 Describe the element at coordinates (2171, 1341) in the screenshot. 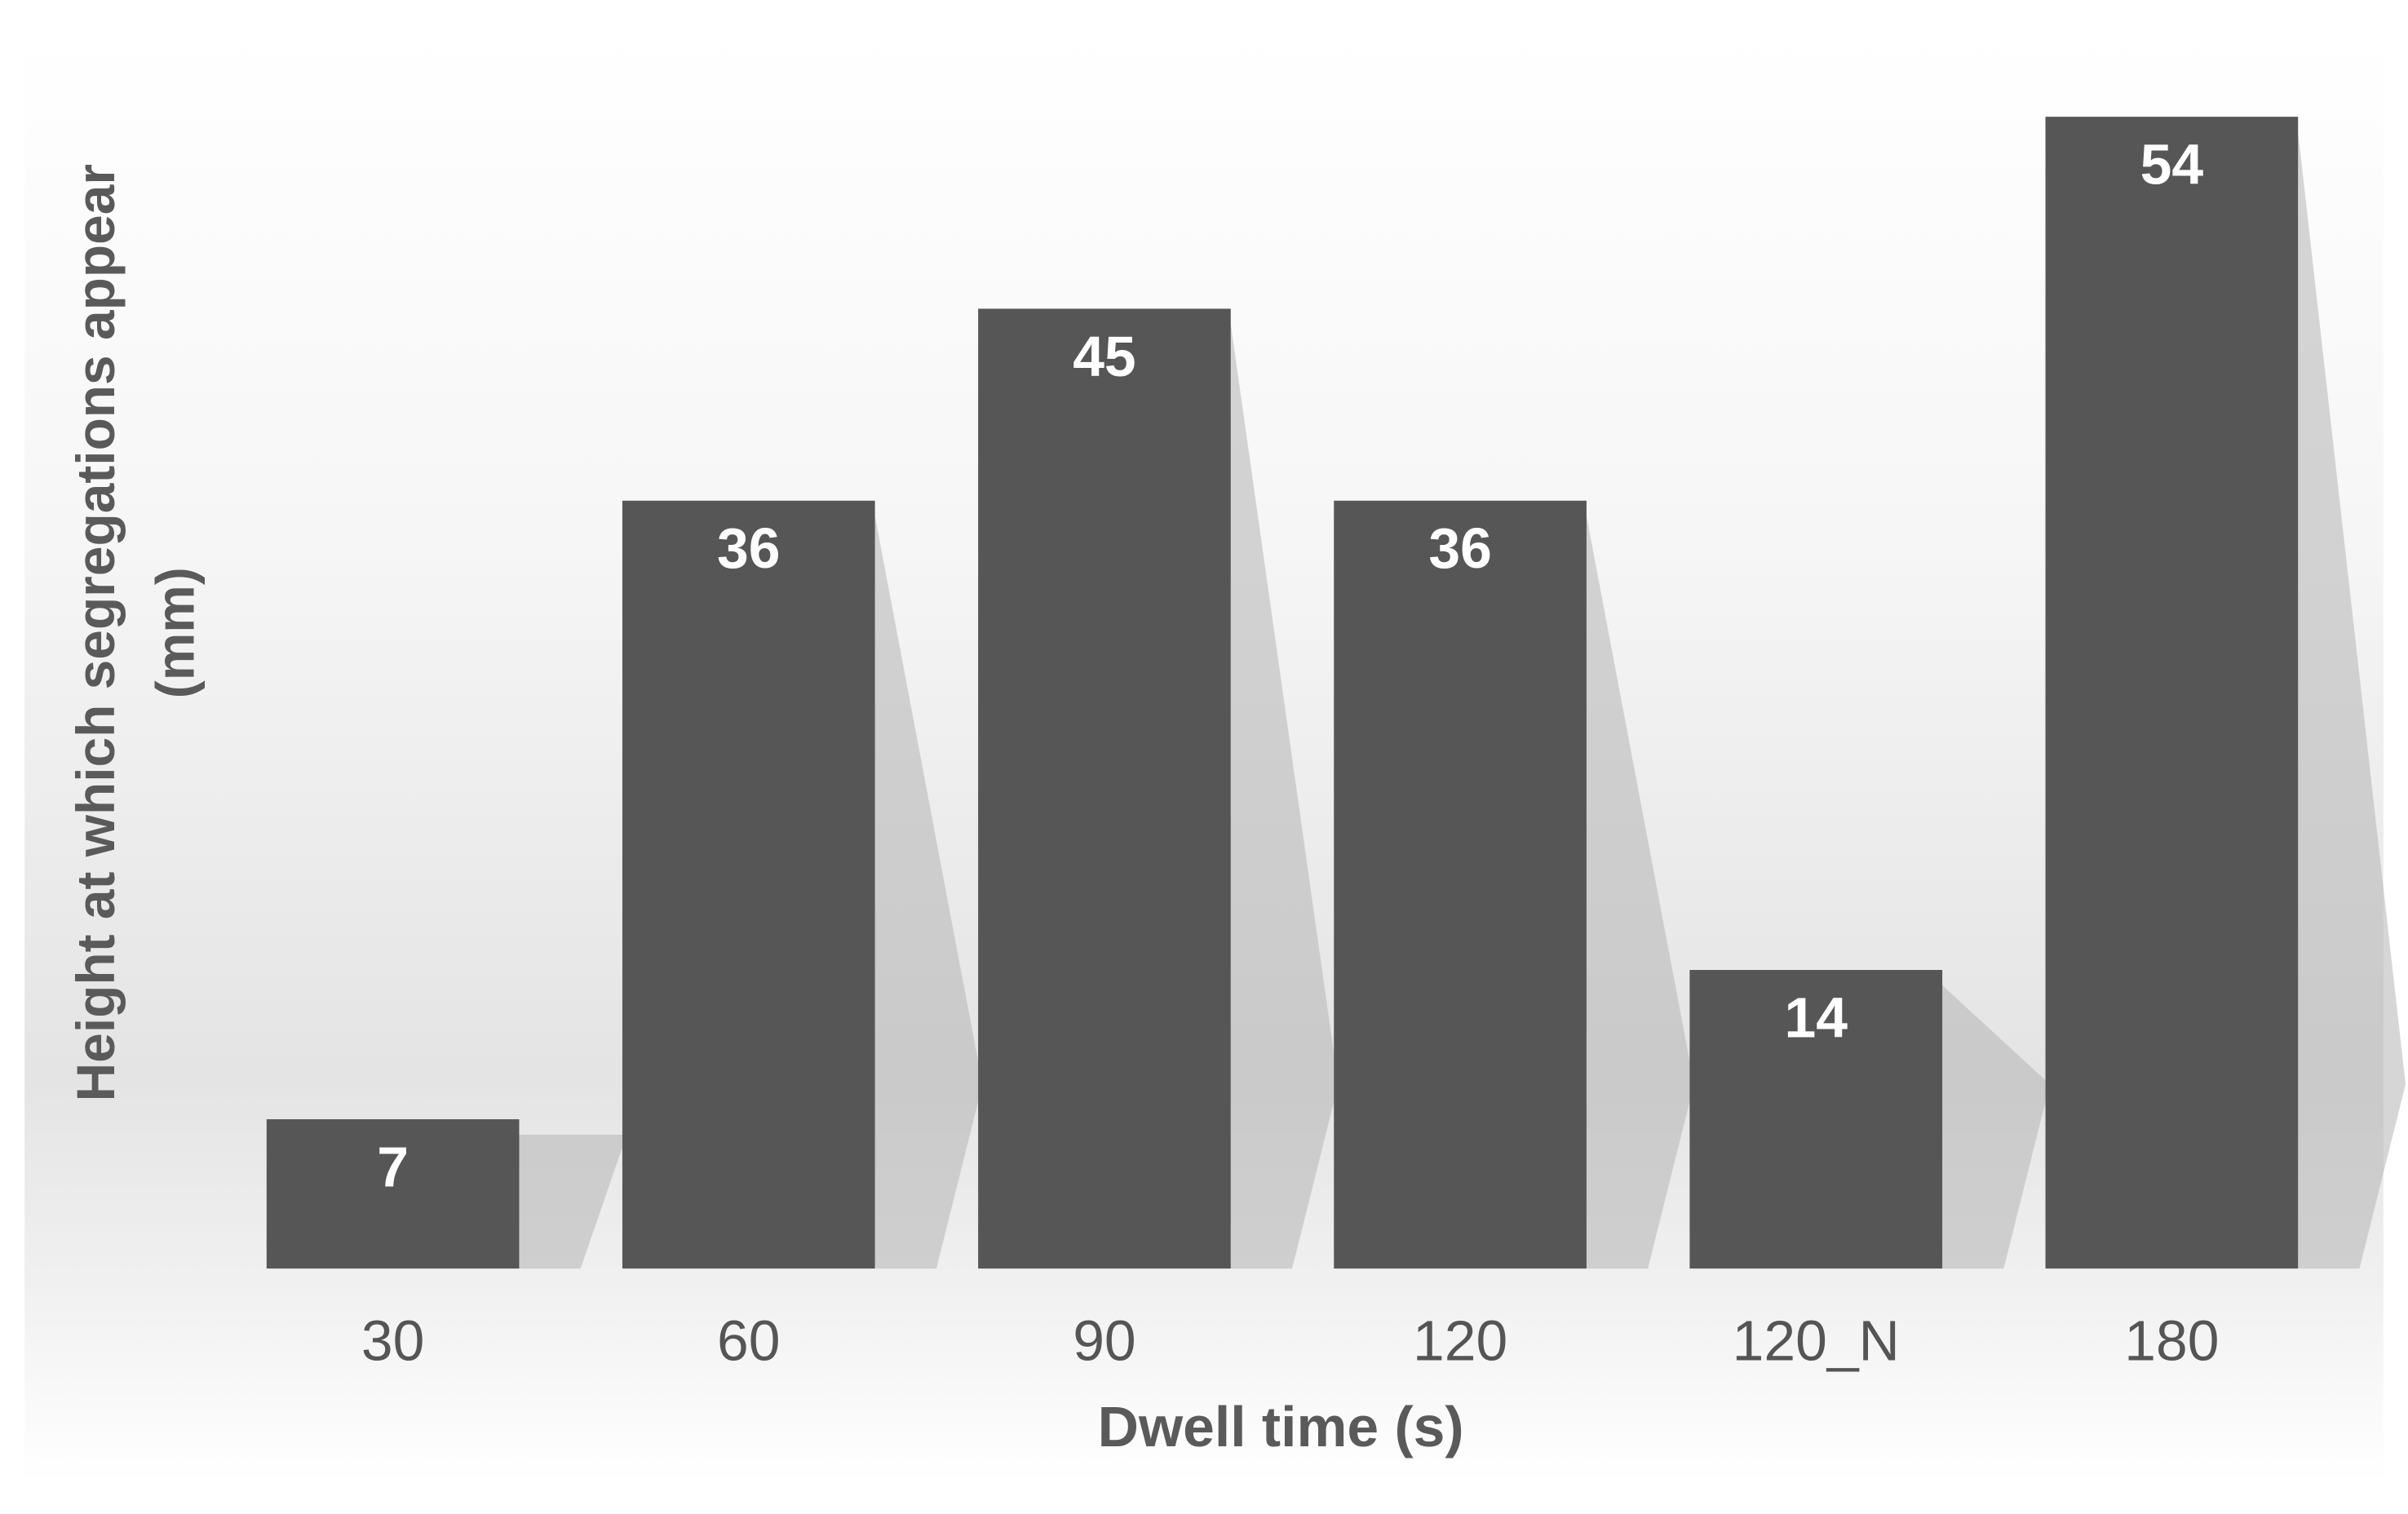

I see `x-tick-label: 180` at that location.